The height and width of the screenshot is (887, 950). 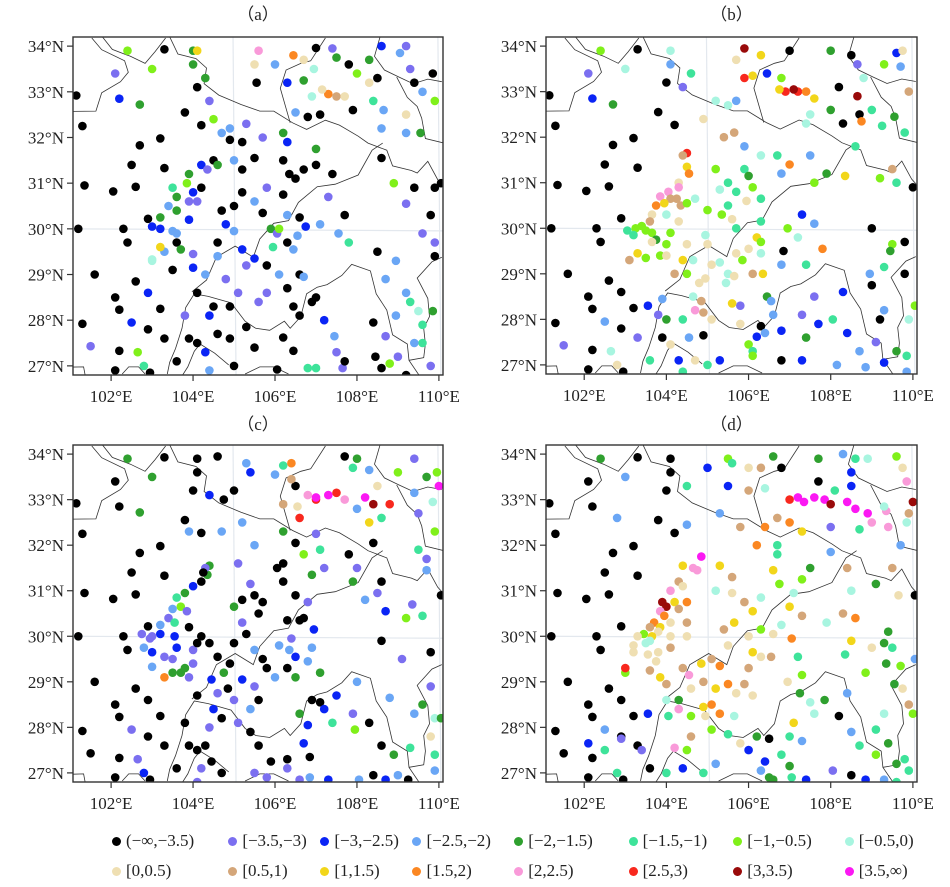 I want to click on y-tick-label: 33°N, so click(x=519, y=92).